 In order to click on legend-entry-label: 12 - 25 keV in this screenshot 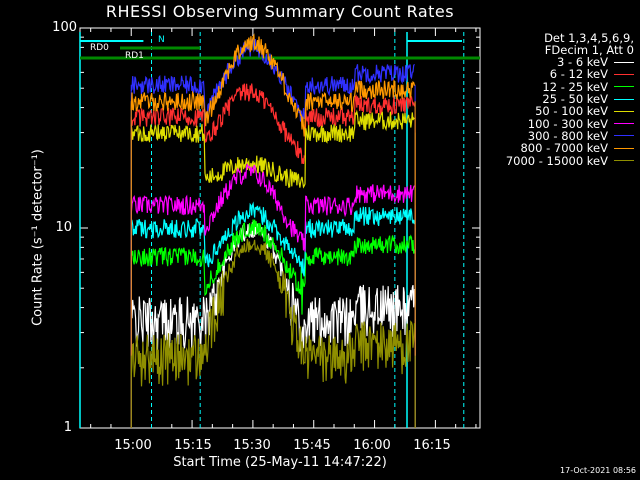, I will do `click(575, 86)`.